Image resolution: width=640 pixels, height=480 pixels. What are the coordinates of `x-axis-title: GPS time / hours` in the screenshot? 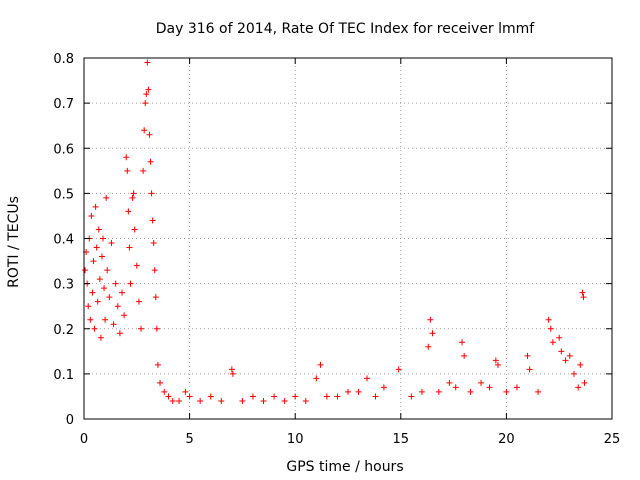 It's located at (344, 467).